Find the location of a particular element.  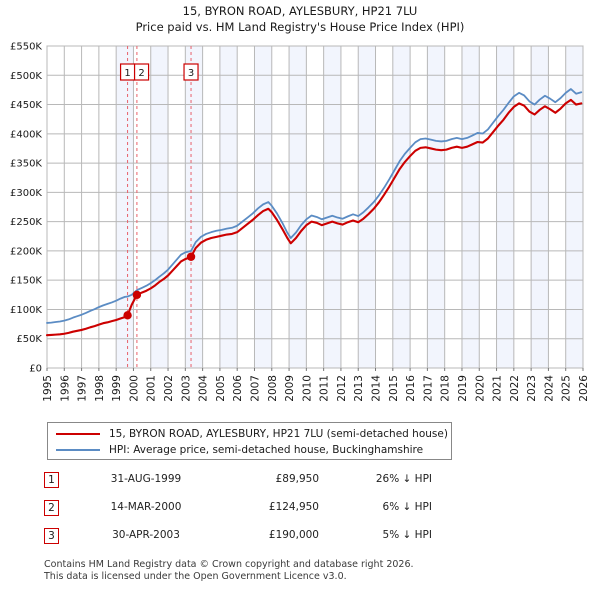

svg-text: 1996 is located at coordinates (65, 388).